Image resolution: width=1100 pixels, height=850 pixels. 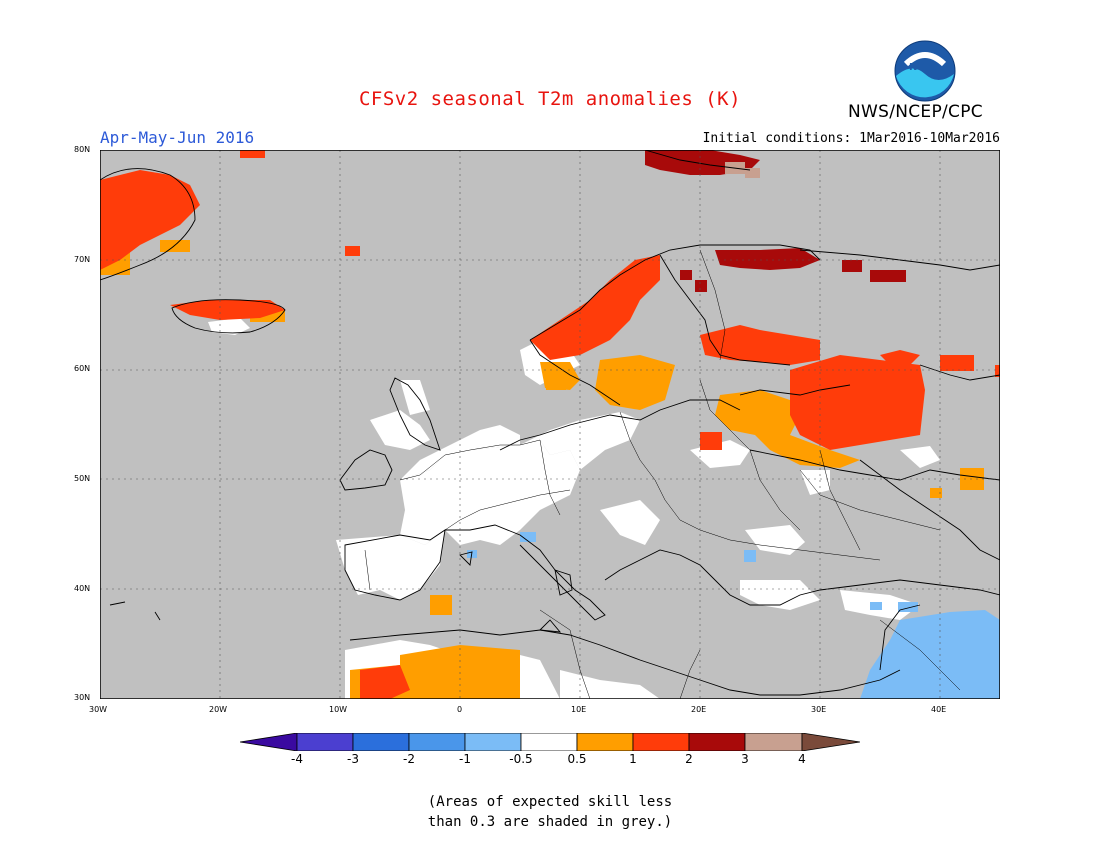 I want to click on legend-swatch-minus4-minus3, so click(x=325, y=742).